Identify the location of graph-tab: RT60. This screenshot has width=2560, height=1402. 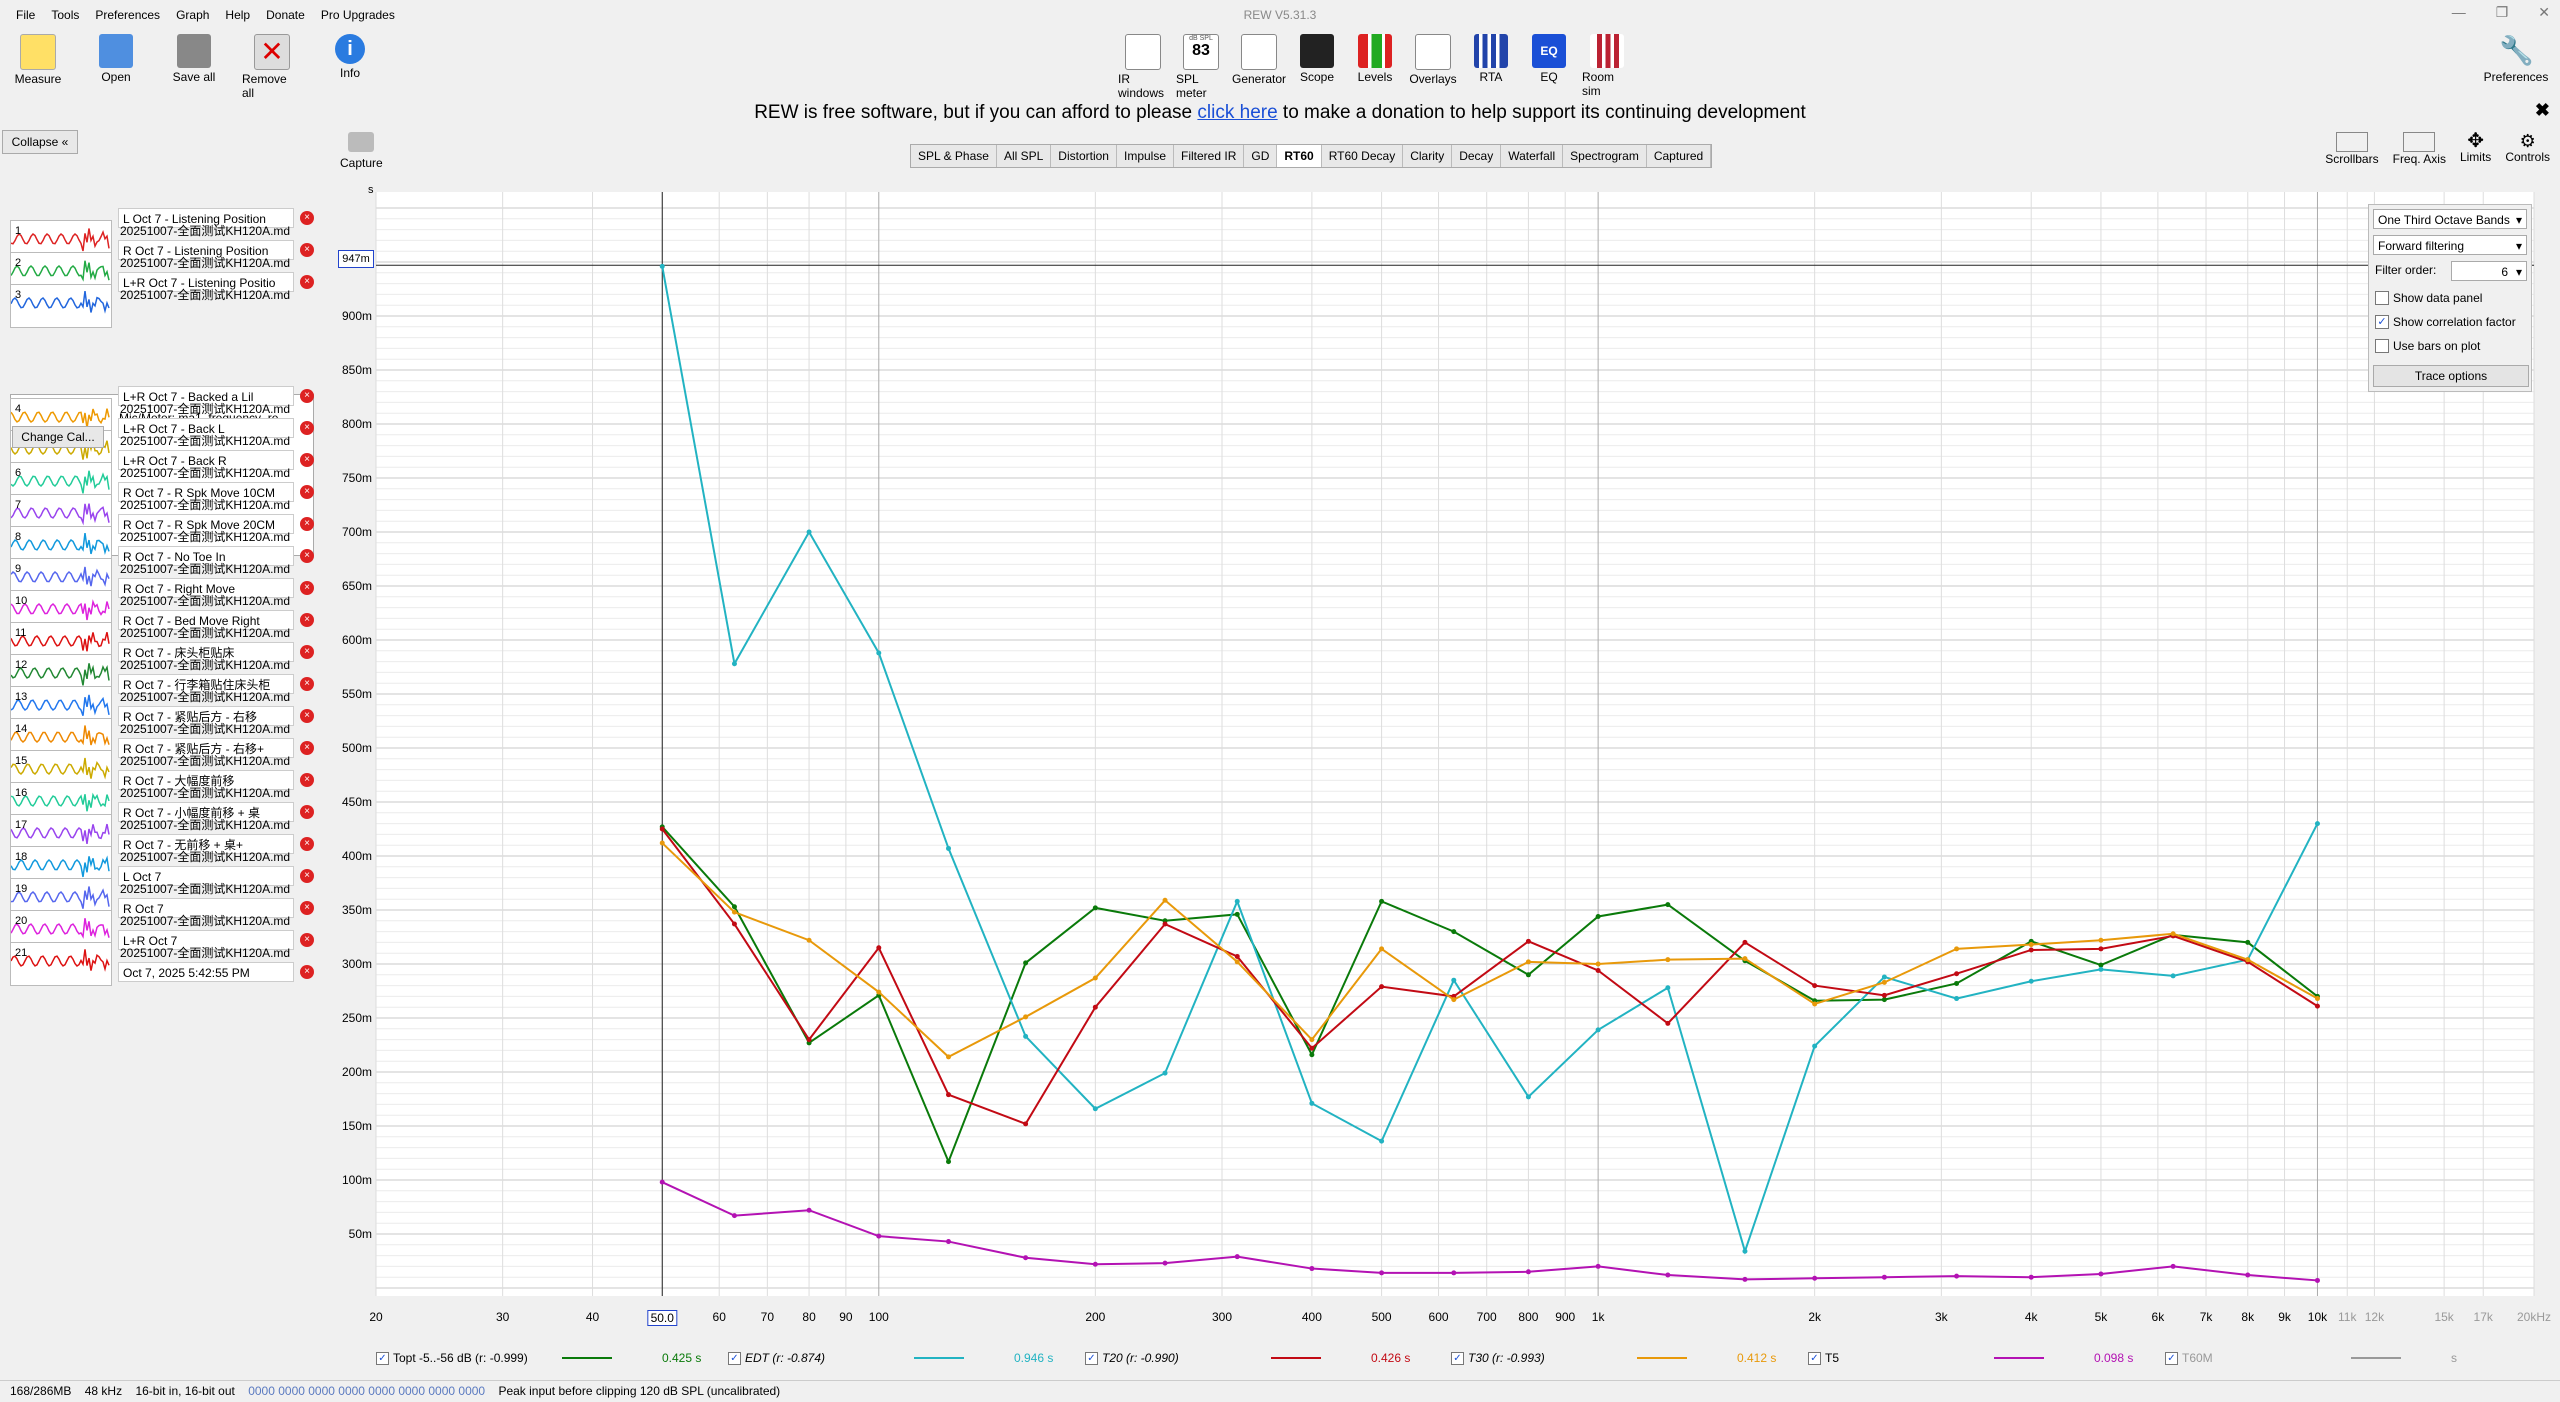
(1299, 156).